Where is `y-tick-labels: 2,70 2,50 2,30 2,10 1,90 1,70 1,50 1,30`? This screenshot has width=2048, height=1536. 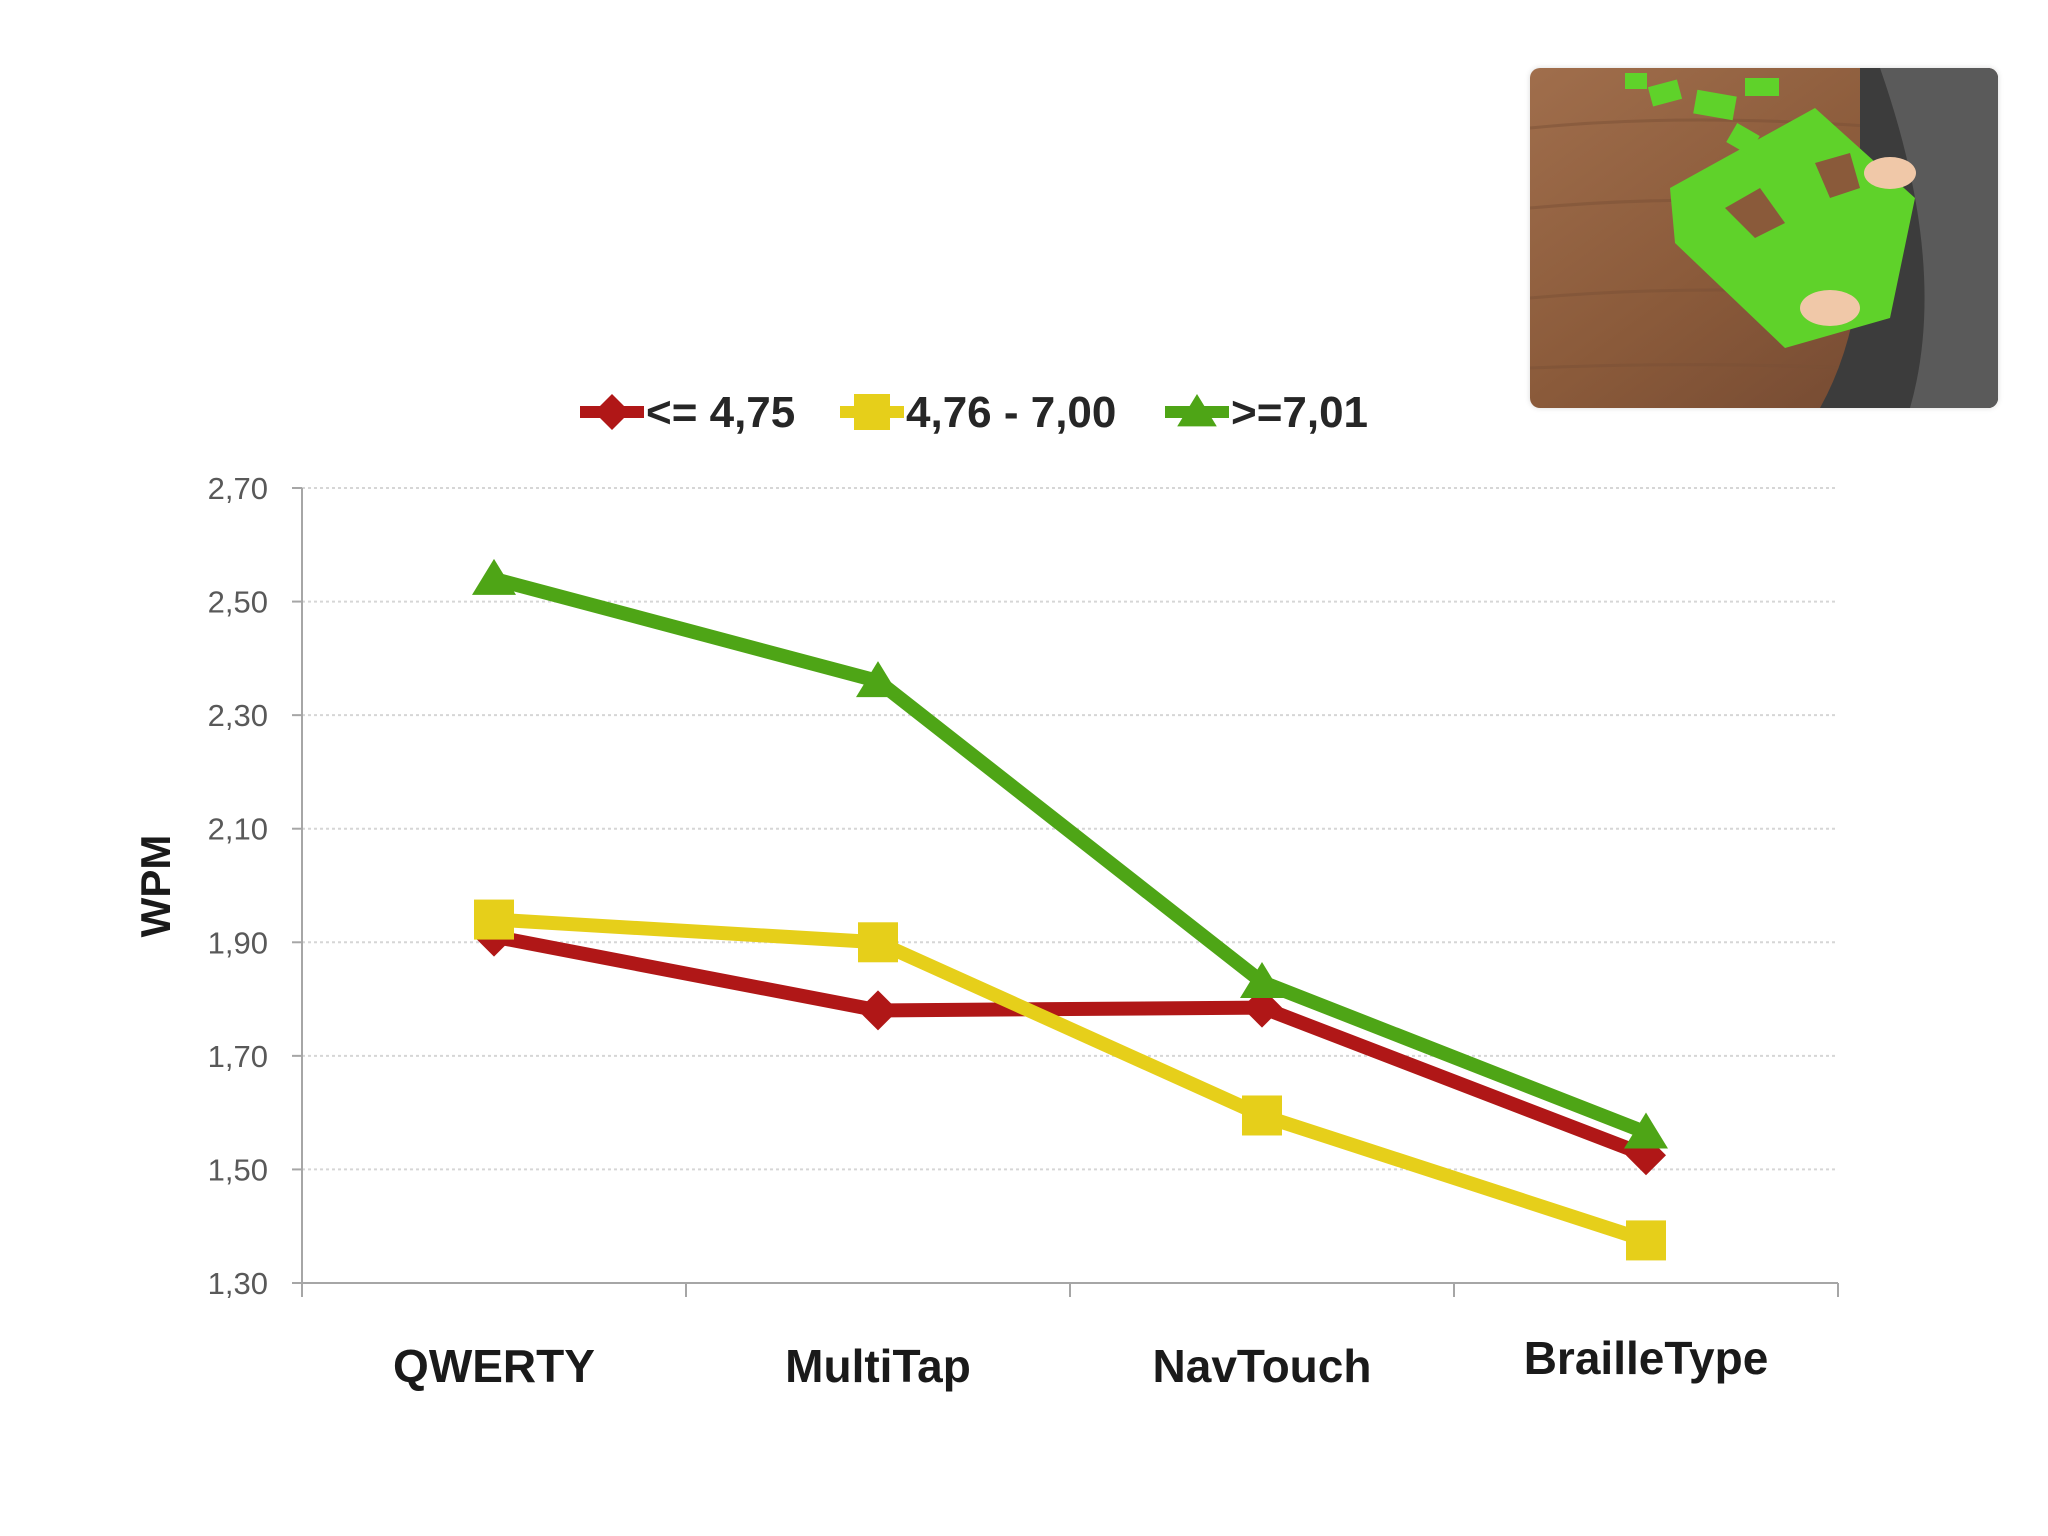 y-tick-labels: 2,70 2,50 2,30 2,10 1,90 1,70 1,50 1,30 is located at coordinates (255, 886).